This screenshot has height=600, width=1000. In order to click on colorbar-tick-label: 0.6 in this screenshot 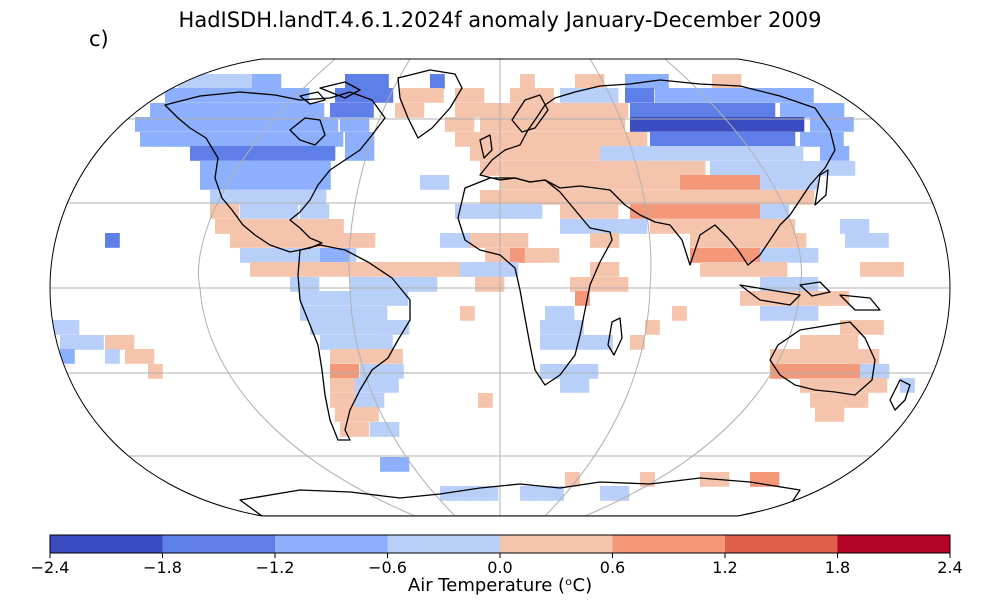, I will do `click(612, 567)`.